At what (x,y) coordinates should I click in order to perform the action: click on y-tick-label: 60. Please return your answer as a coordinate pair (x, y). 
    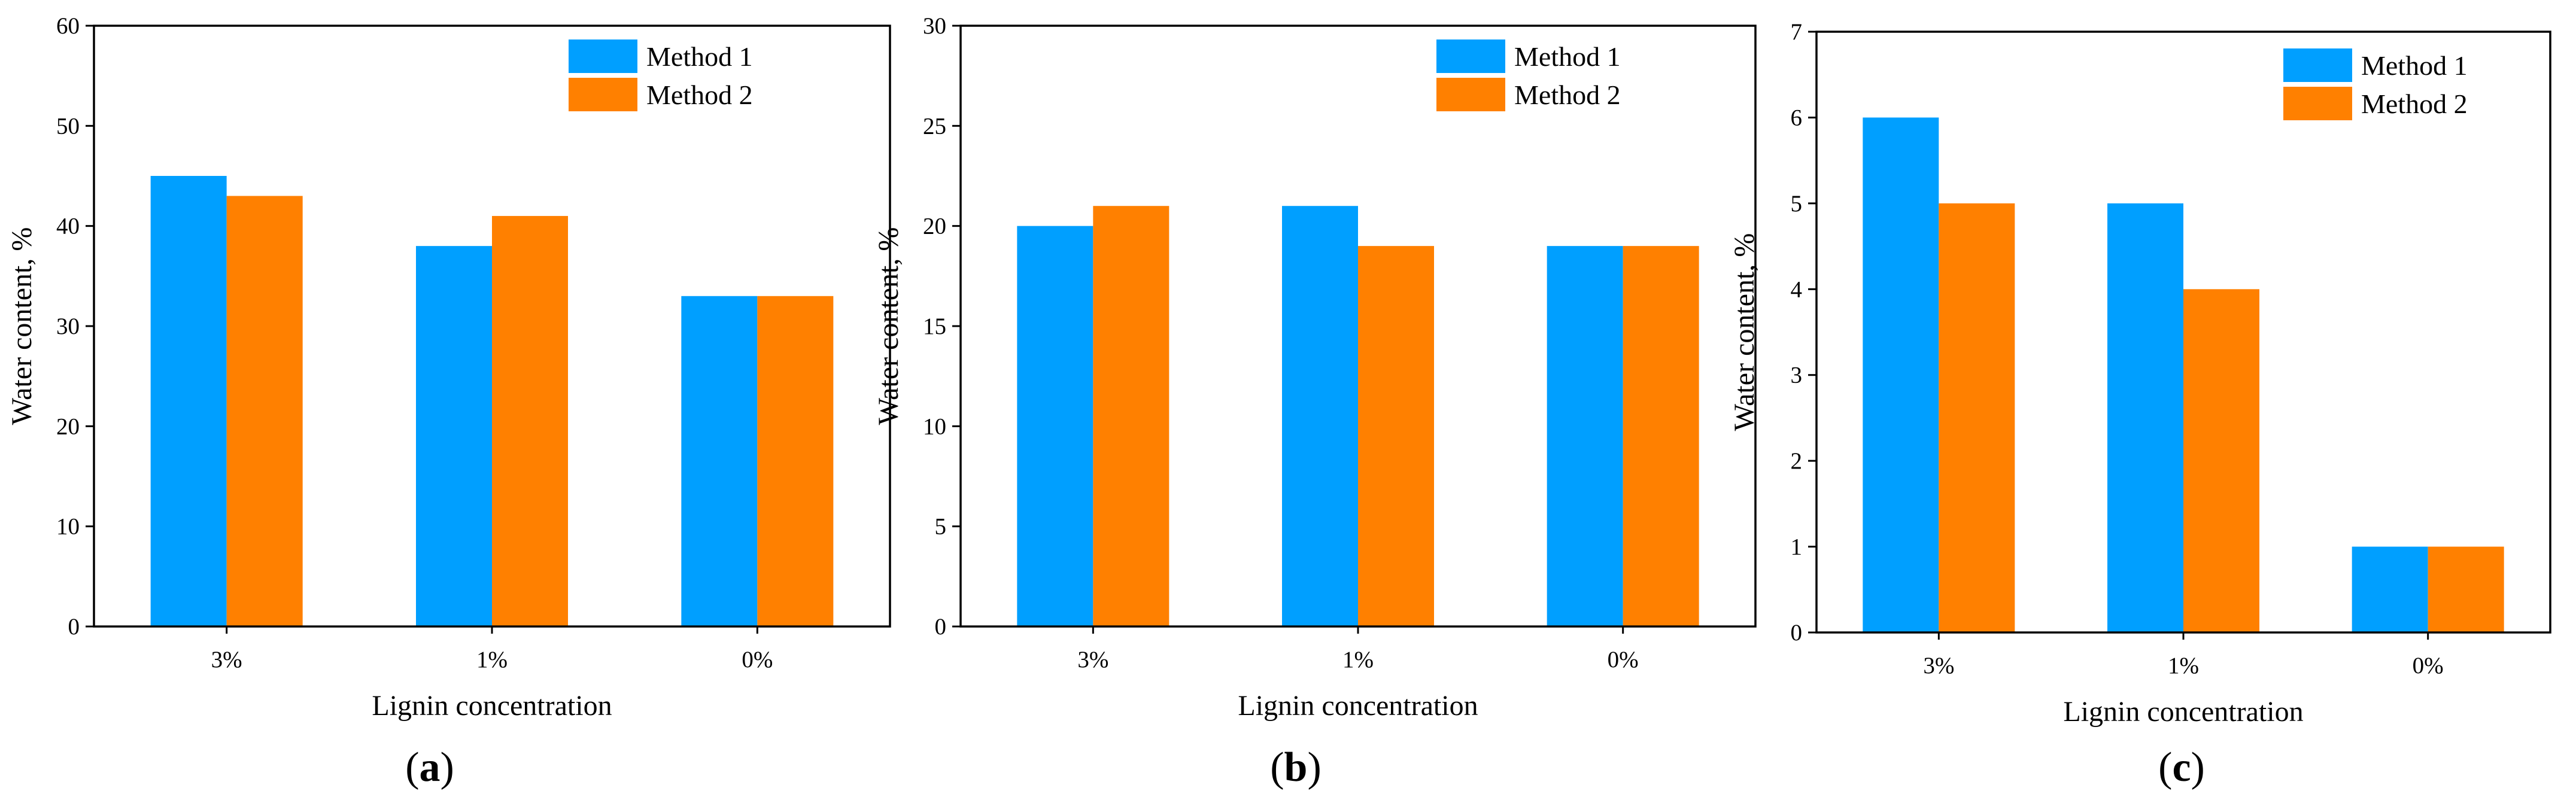
    Looking at the image, I should click on (68, 26).